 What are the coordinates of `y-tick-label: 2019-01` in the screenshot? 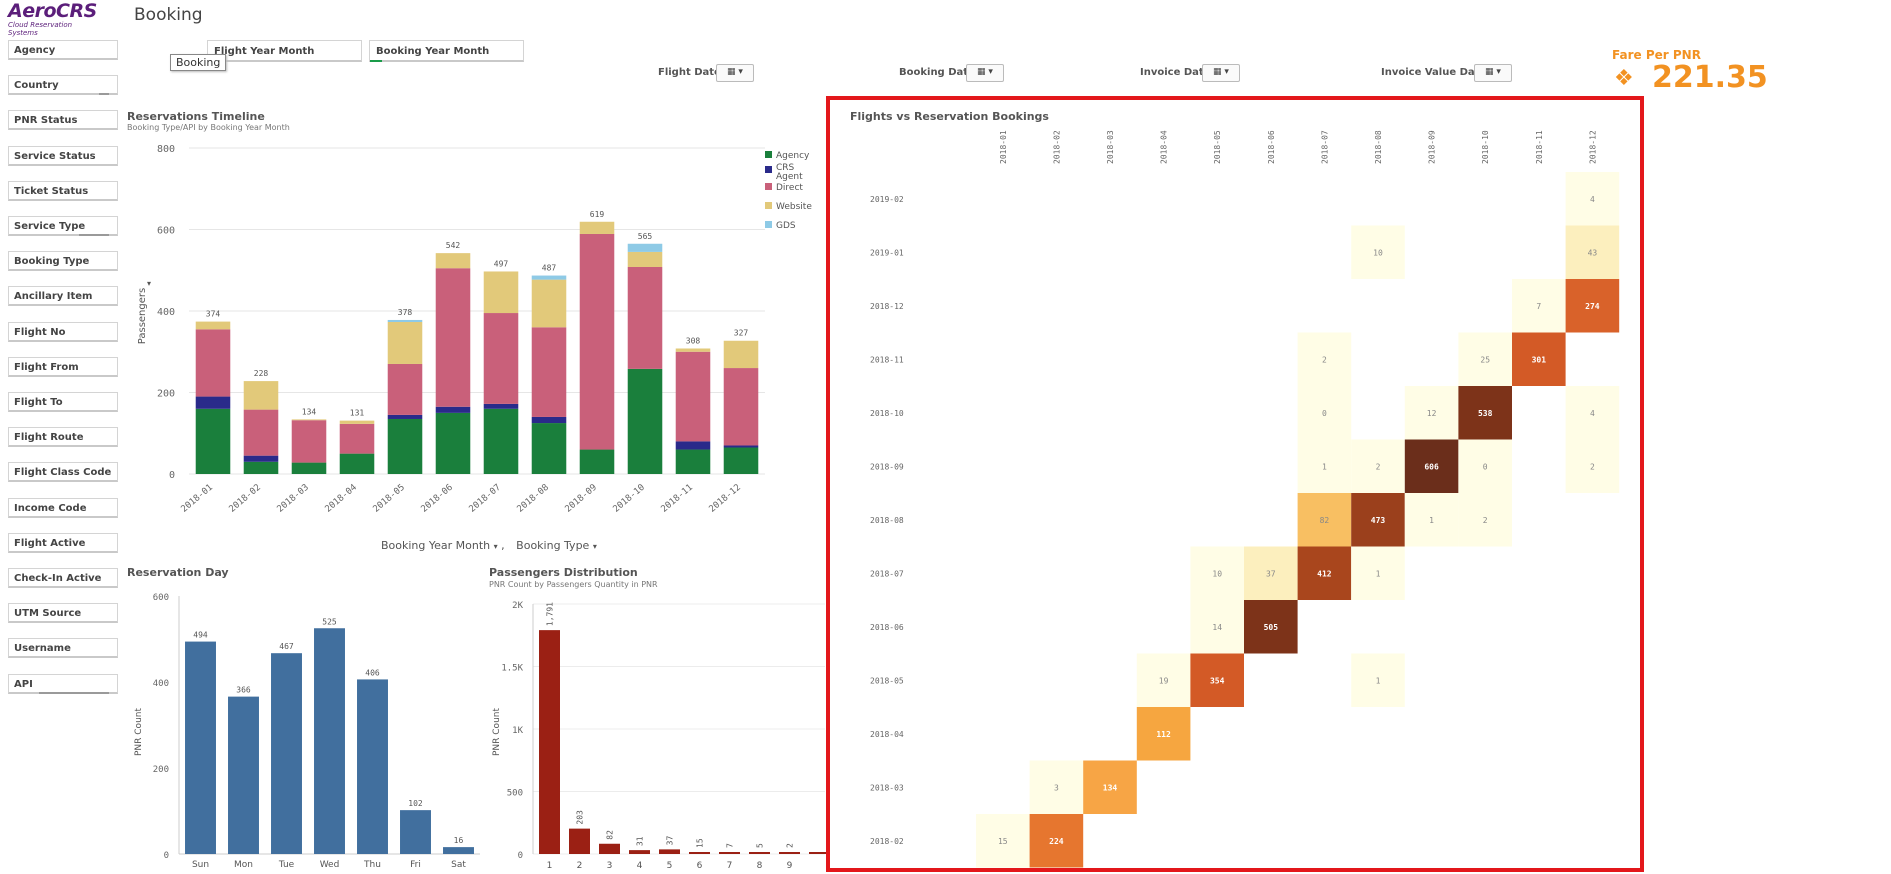 It's located at (887, 252).